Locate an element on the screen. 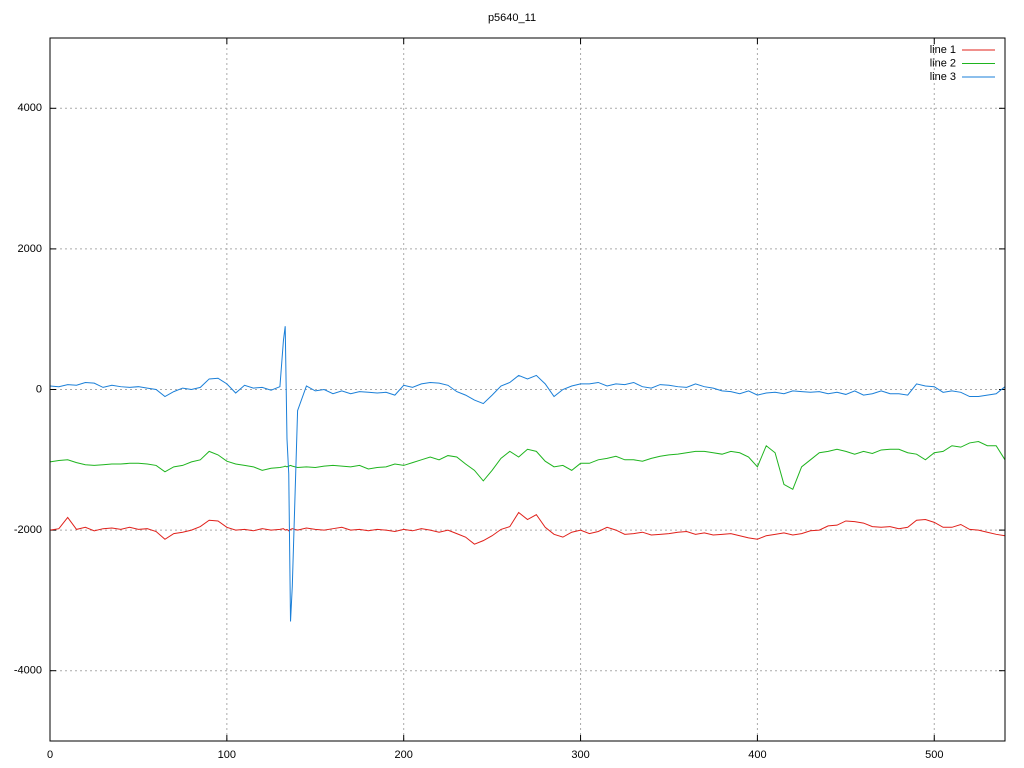  x-tick-label: 200 is located at coordinates (404, 755).